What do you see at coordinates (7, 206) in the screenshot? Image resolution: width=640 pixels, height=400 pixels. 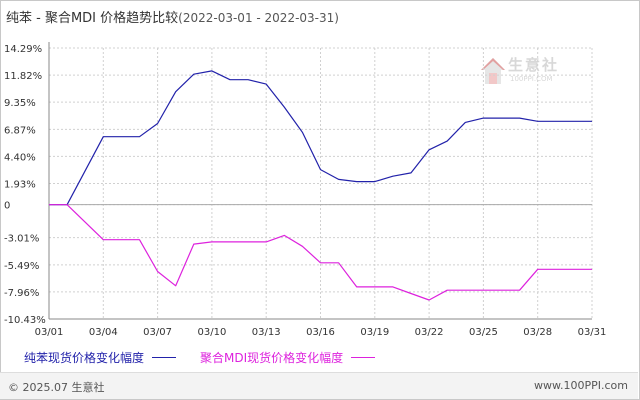 I see `y-tick-label: 0` at bounding box center [7, 206].